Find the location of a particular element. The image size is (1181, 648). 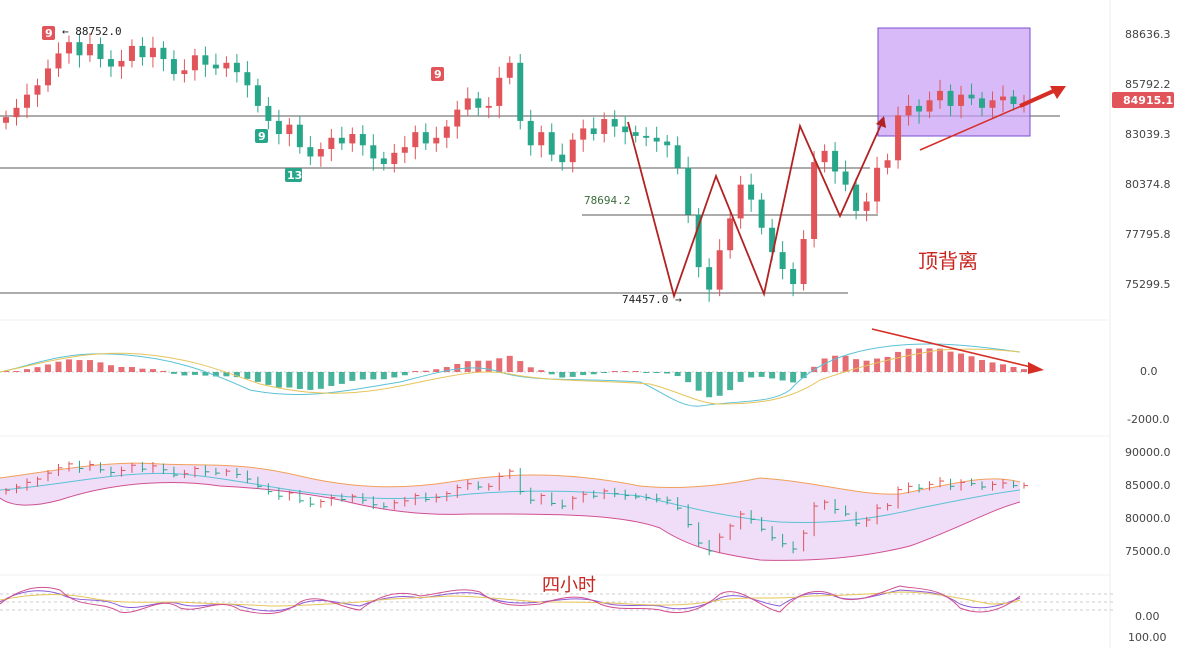

osc-line-k is located at coordinates (510, 600).